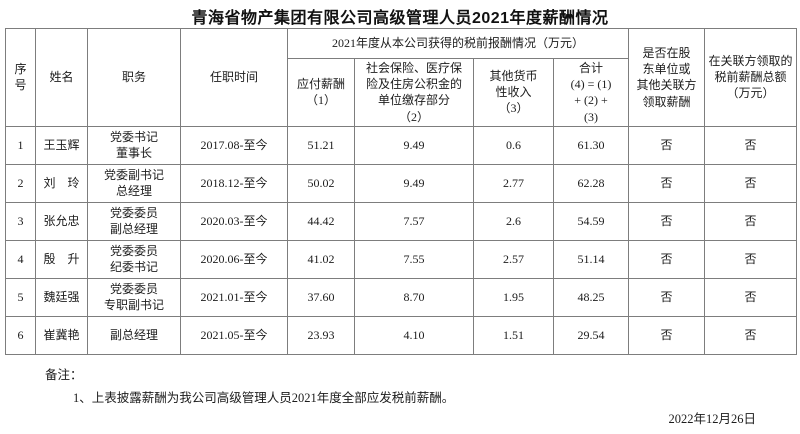  What do you see at coordinates (20, 183) in the screenshot?
I see `cell-seq: 2` at bounding box center [20, 183].